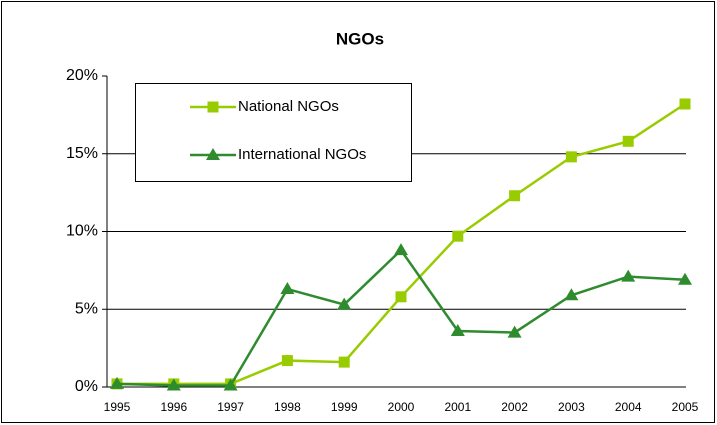 The height and width of the screenshot is (425, 717). I want to click on x-tick-label: 2003, so click(571, 407).